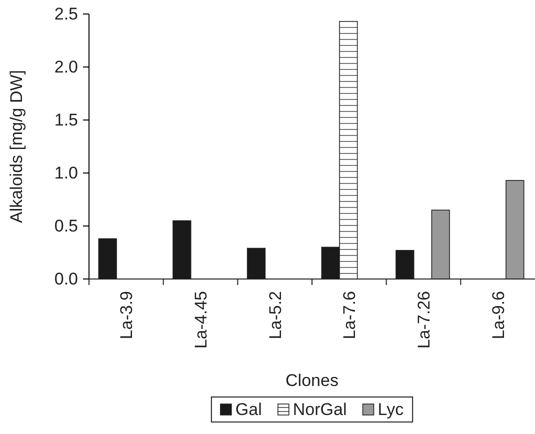  Describe the element at coordinates (248, 409) in the screenshot. I see `legend-label: Gal` at that location.